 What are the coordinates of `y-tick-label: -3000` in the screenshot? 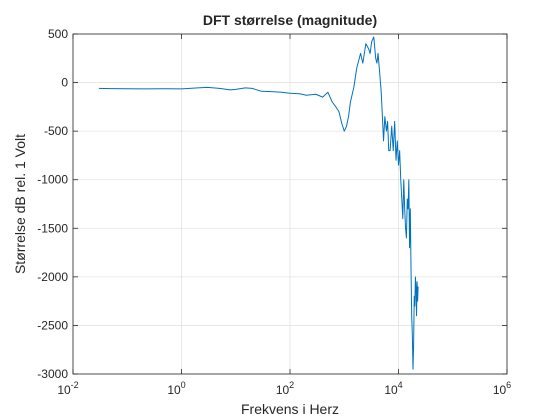 It's located at (52, 374).